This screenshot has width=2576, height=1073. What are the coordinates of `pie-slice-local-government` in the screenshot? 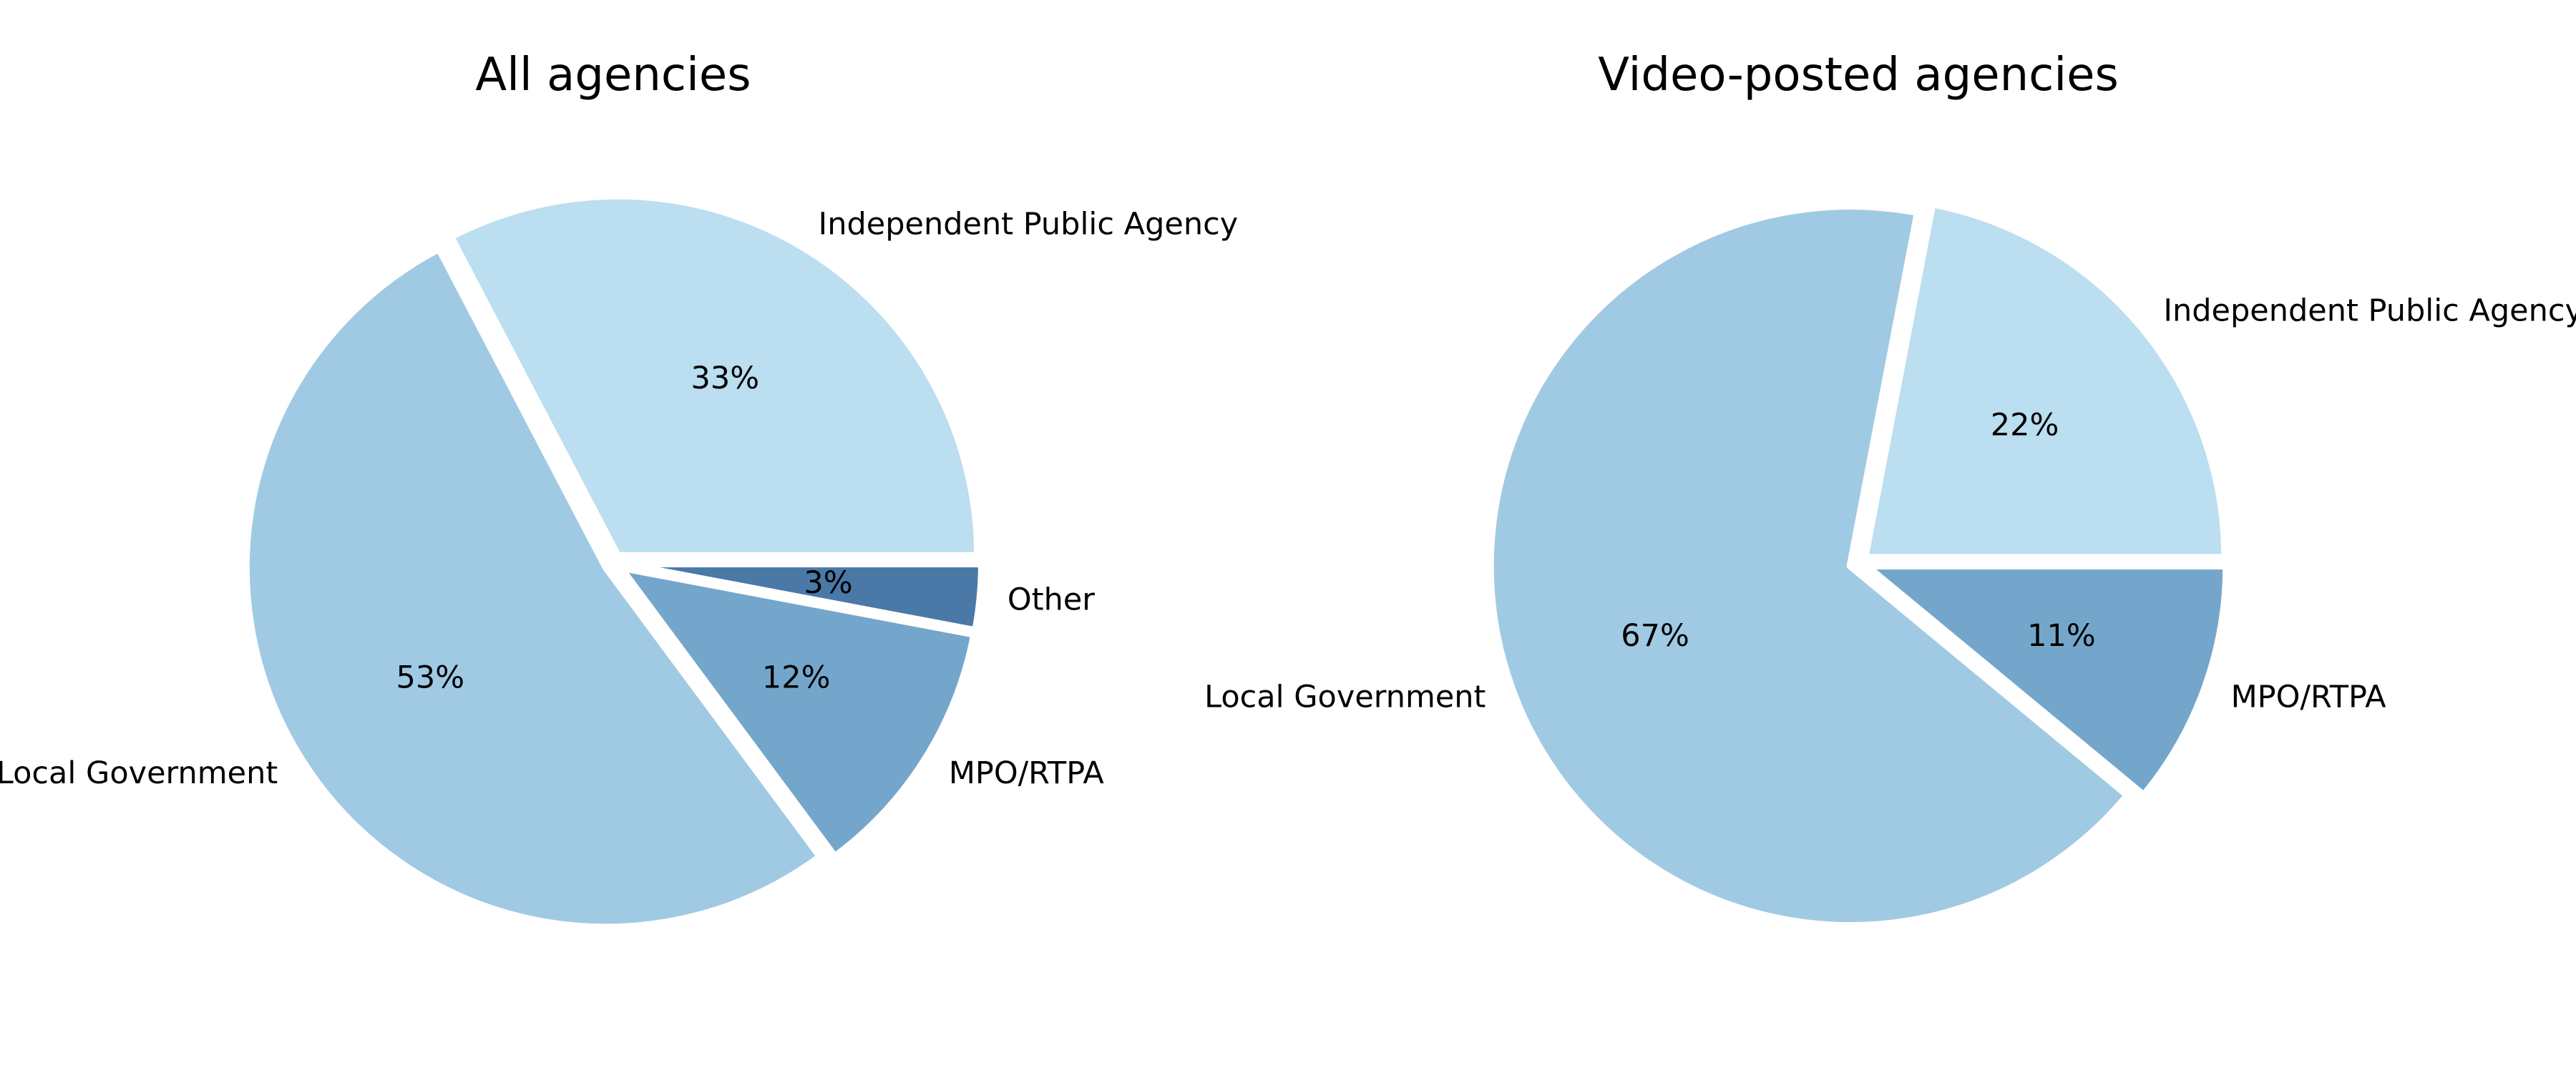 It's located at (533, 588).